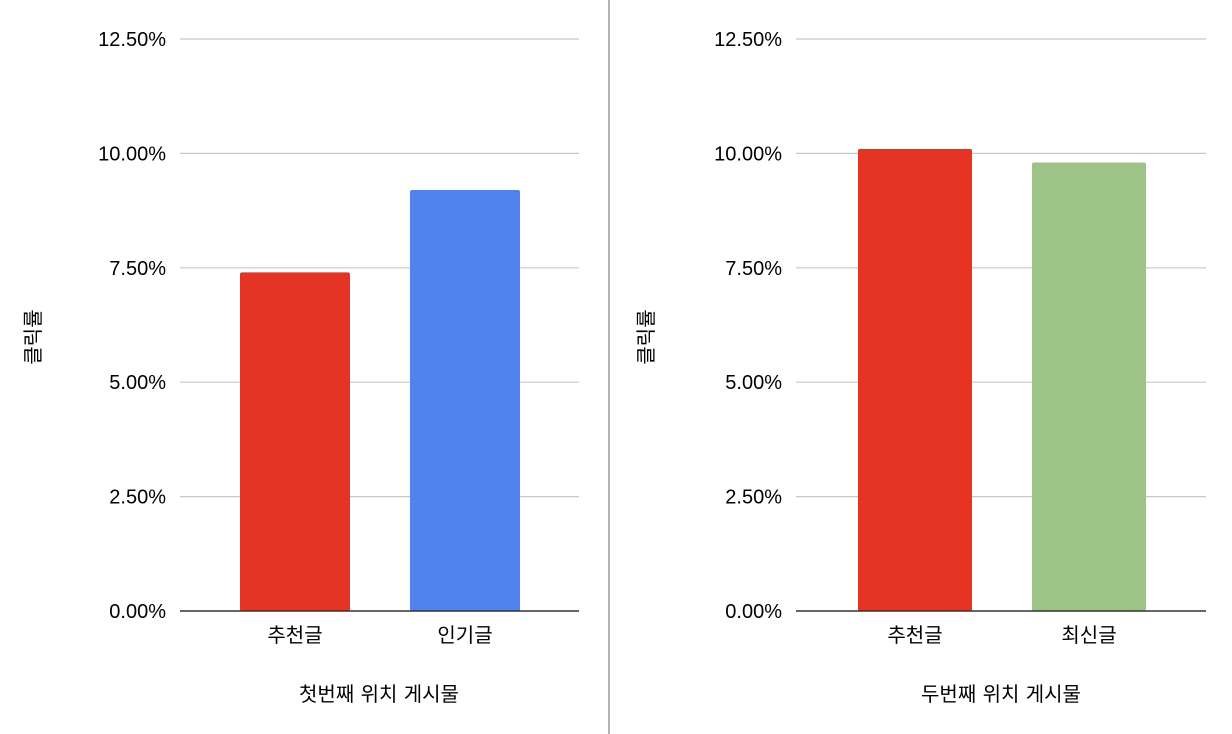 The height and width of the screenshot is (734, 1232). I want to click on chart-1-y-ticks: 0.00% 2.50% 5.00% 7.50% 10.00% 12.50%, so click(132, 326).